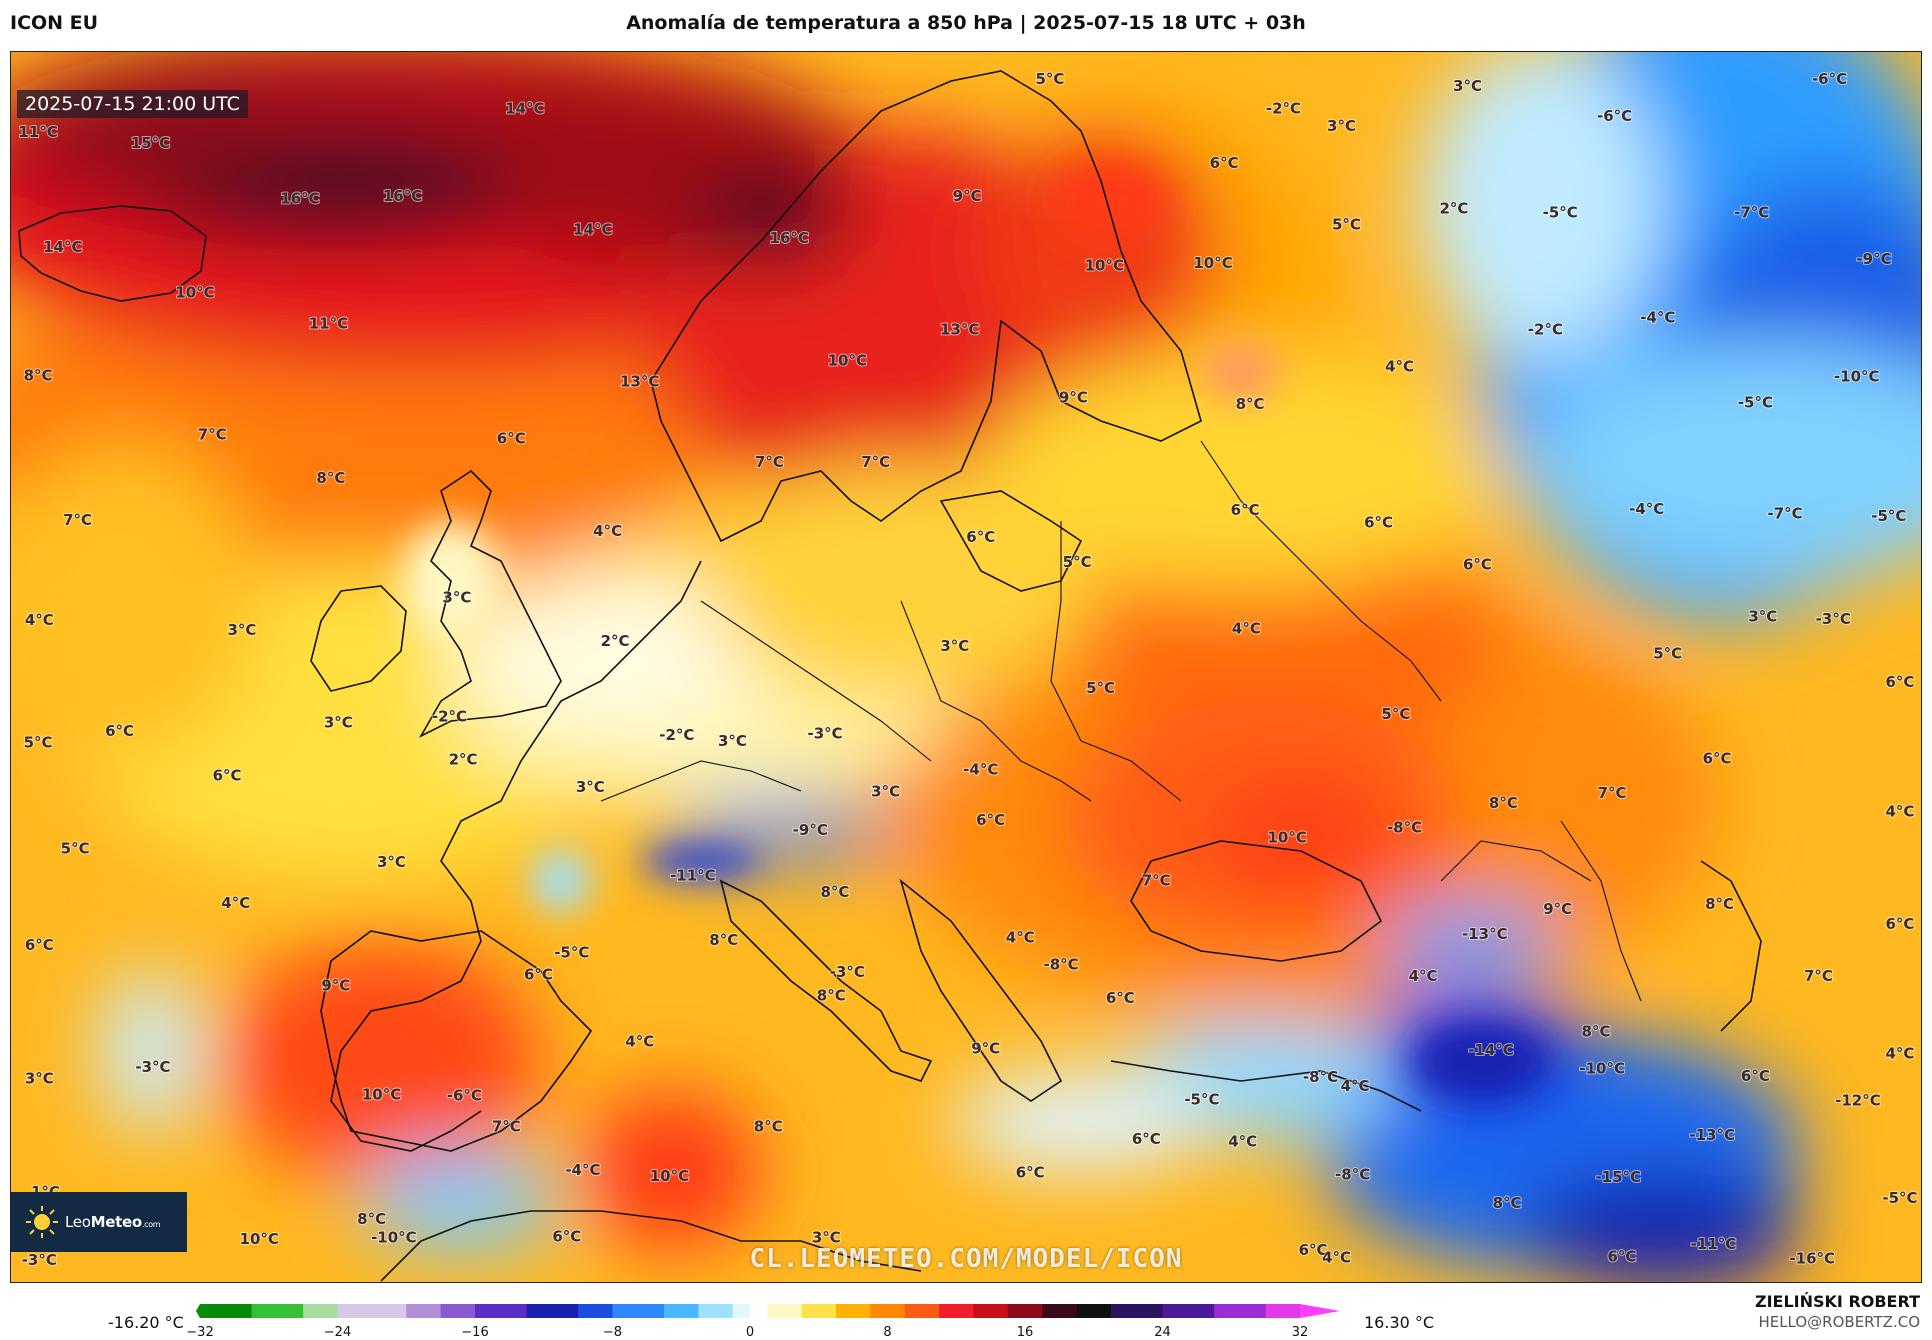 Image resolution: width=1932 pixels, height=1340 pixels. I want to click on colorbar-tick-label: −24, so click(337, 1332).